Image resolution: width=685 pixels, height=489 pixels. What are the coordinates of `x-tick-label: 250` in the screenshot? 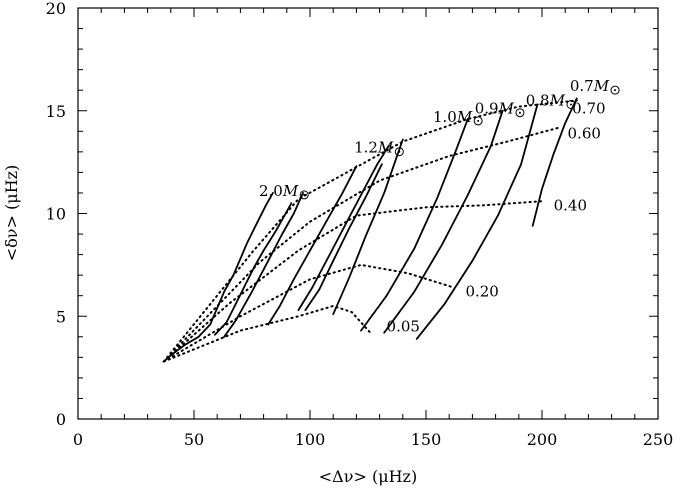 It's located at (658, 439).